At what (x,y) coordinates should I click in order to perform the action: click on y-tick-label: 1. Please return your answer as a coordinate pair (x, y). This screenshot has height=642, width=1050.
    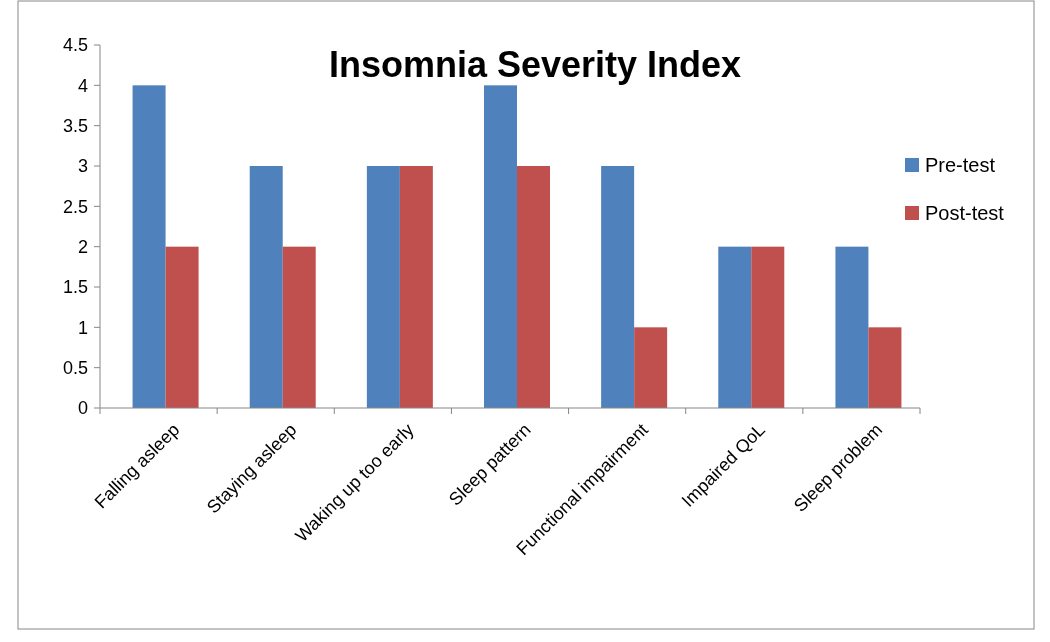
    Looking at the image, I should click on (82, 327).